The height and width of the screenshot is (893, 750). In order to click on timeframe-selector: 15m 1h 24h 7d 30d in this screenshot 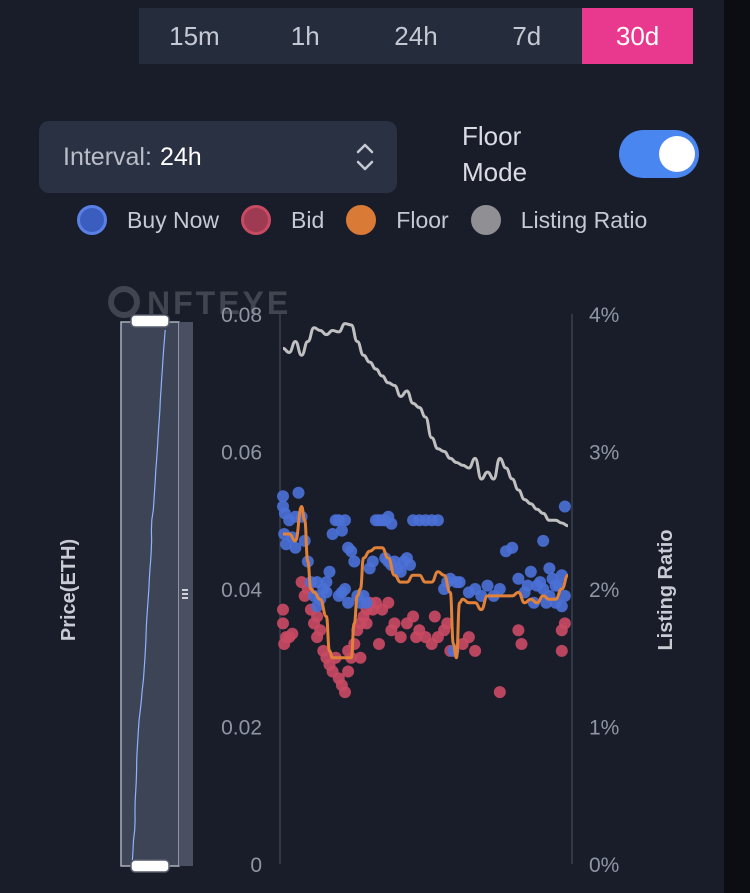, I will do `click(416, 36)`.